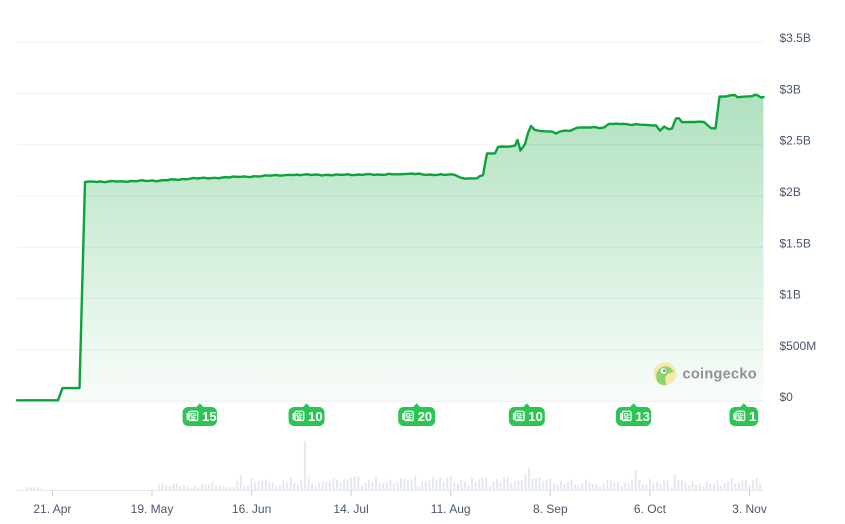 Image resolution: width=845 pixels, height=524 pixels. What do you see at coordinates (749, 509) in the screenshot?
I see `svg-text: 3. Nov` at bounding box center [749, 509].